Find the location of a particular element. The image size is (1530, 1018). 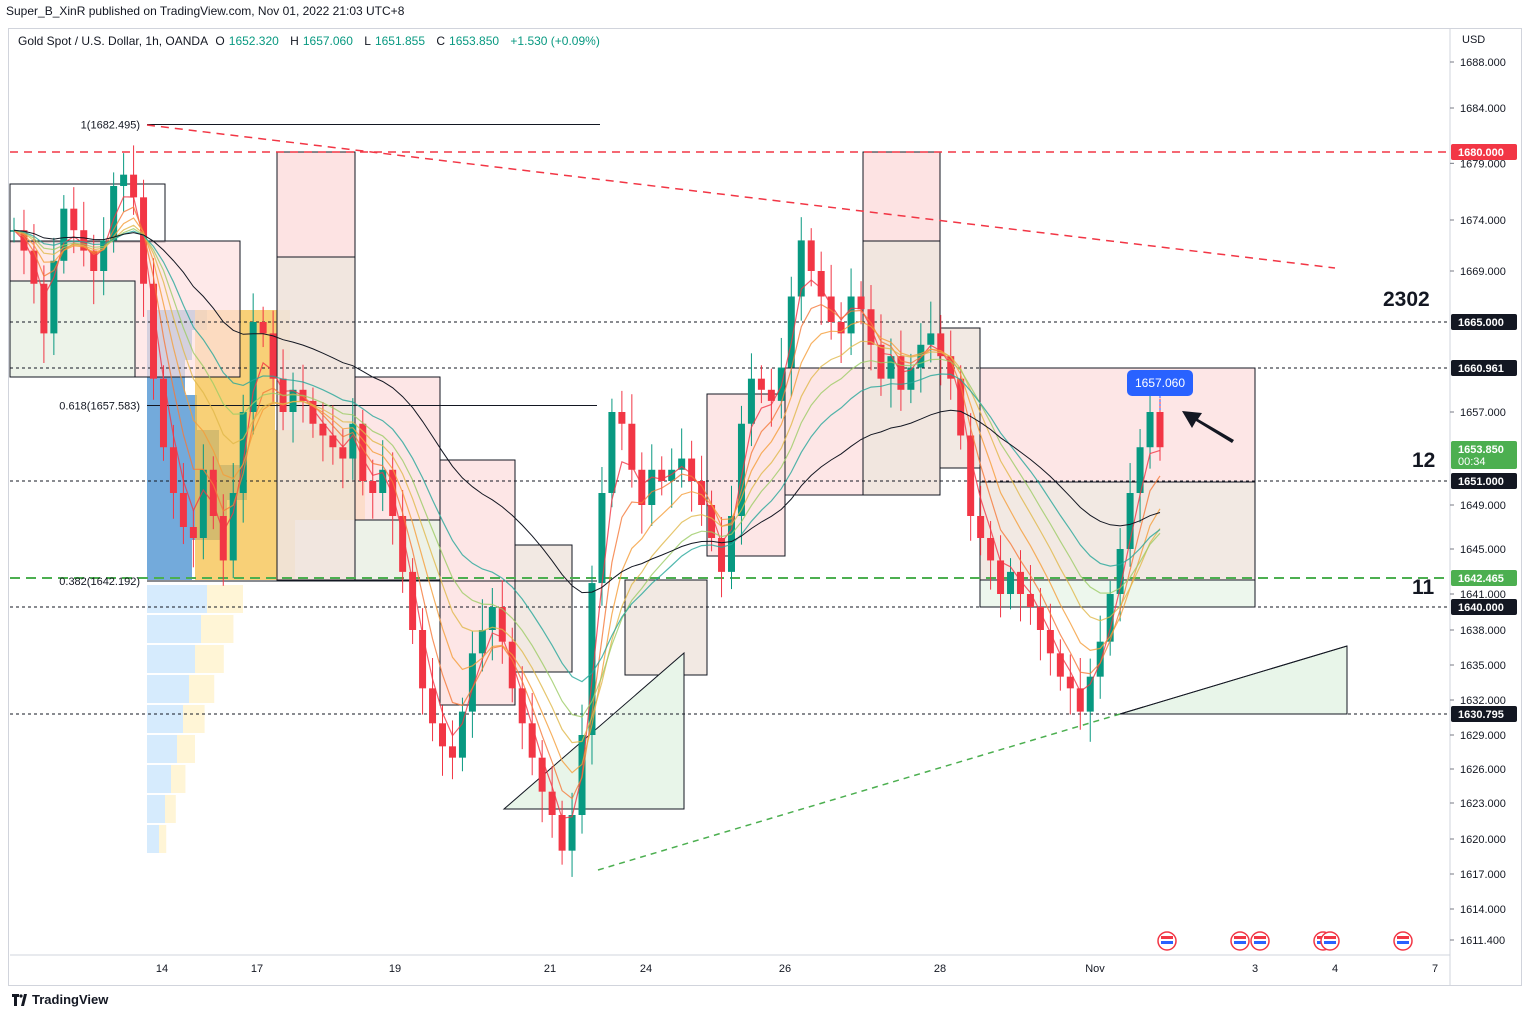

y-axis-tick-label: 1629.000 is located at coordinates (1483, 736).